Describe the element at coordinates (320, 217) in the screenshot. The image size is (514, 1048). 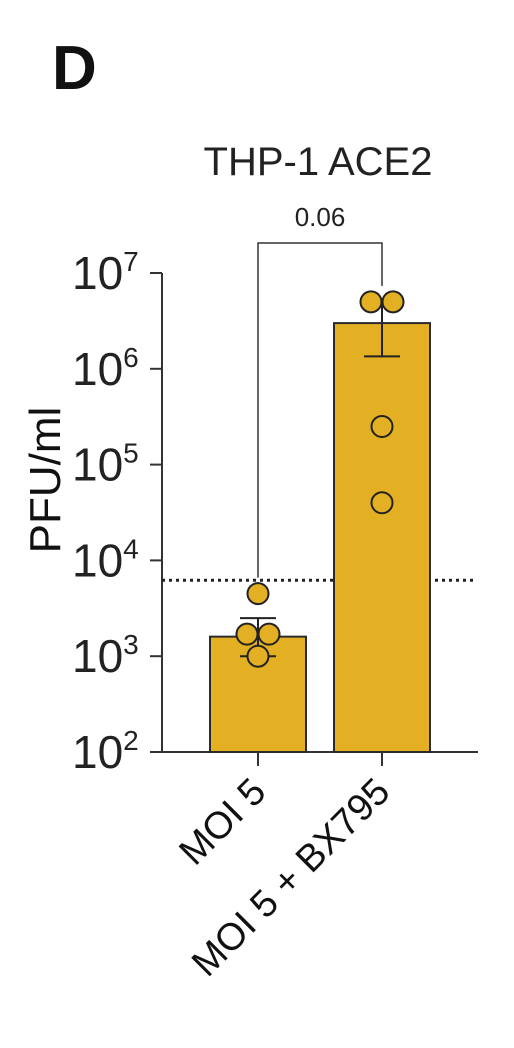
I see `significance-p-value: 0.06` at that location.